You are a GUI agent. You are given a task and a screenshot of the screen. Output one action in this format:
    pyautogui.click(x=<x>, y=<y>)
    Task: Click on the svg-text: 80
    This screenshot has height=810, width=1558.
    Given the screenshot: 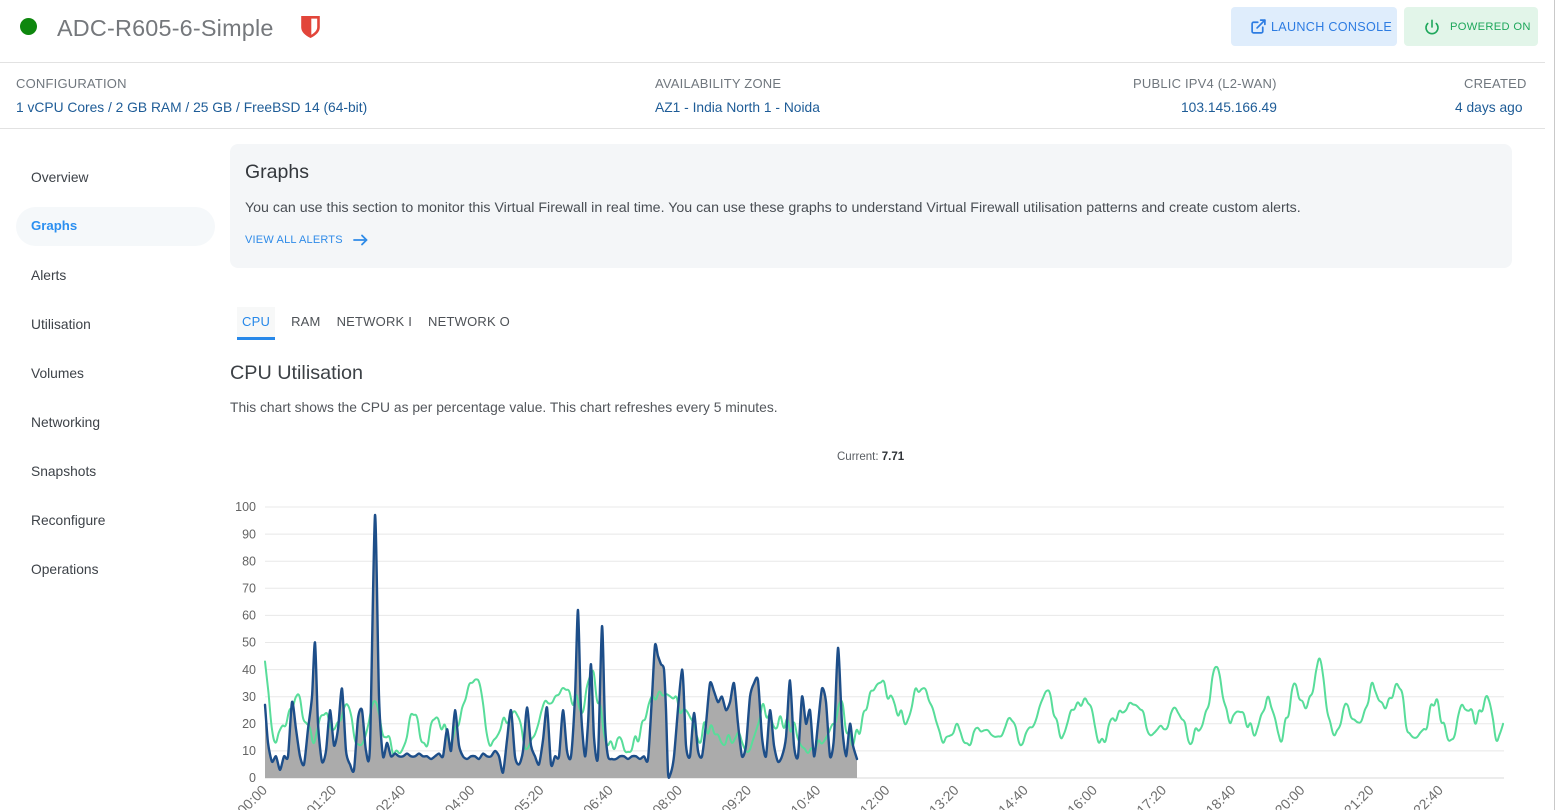 What is the action you would take?
    pyautogui.click(x=249, y=561)
    